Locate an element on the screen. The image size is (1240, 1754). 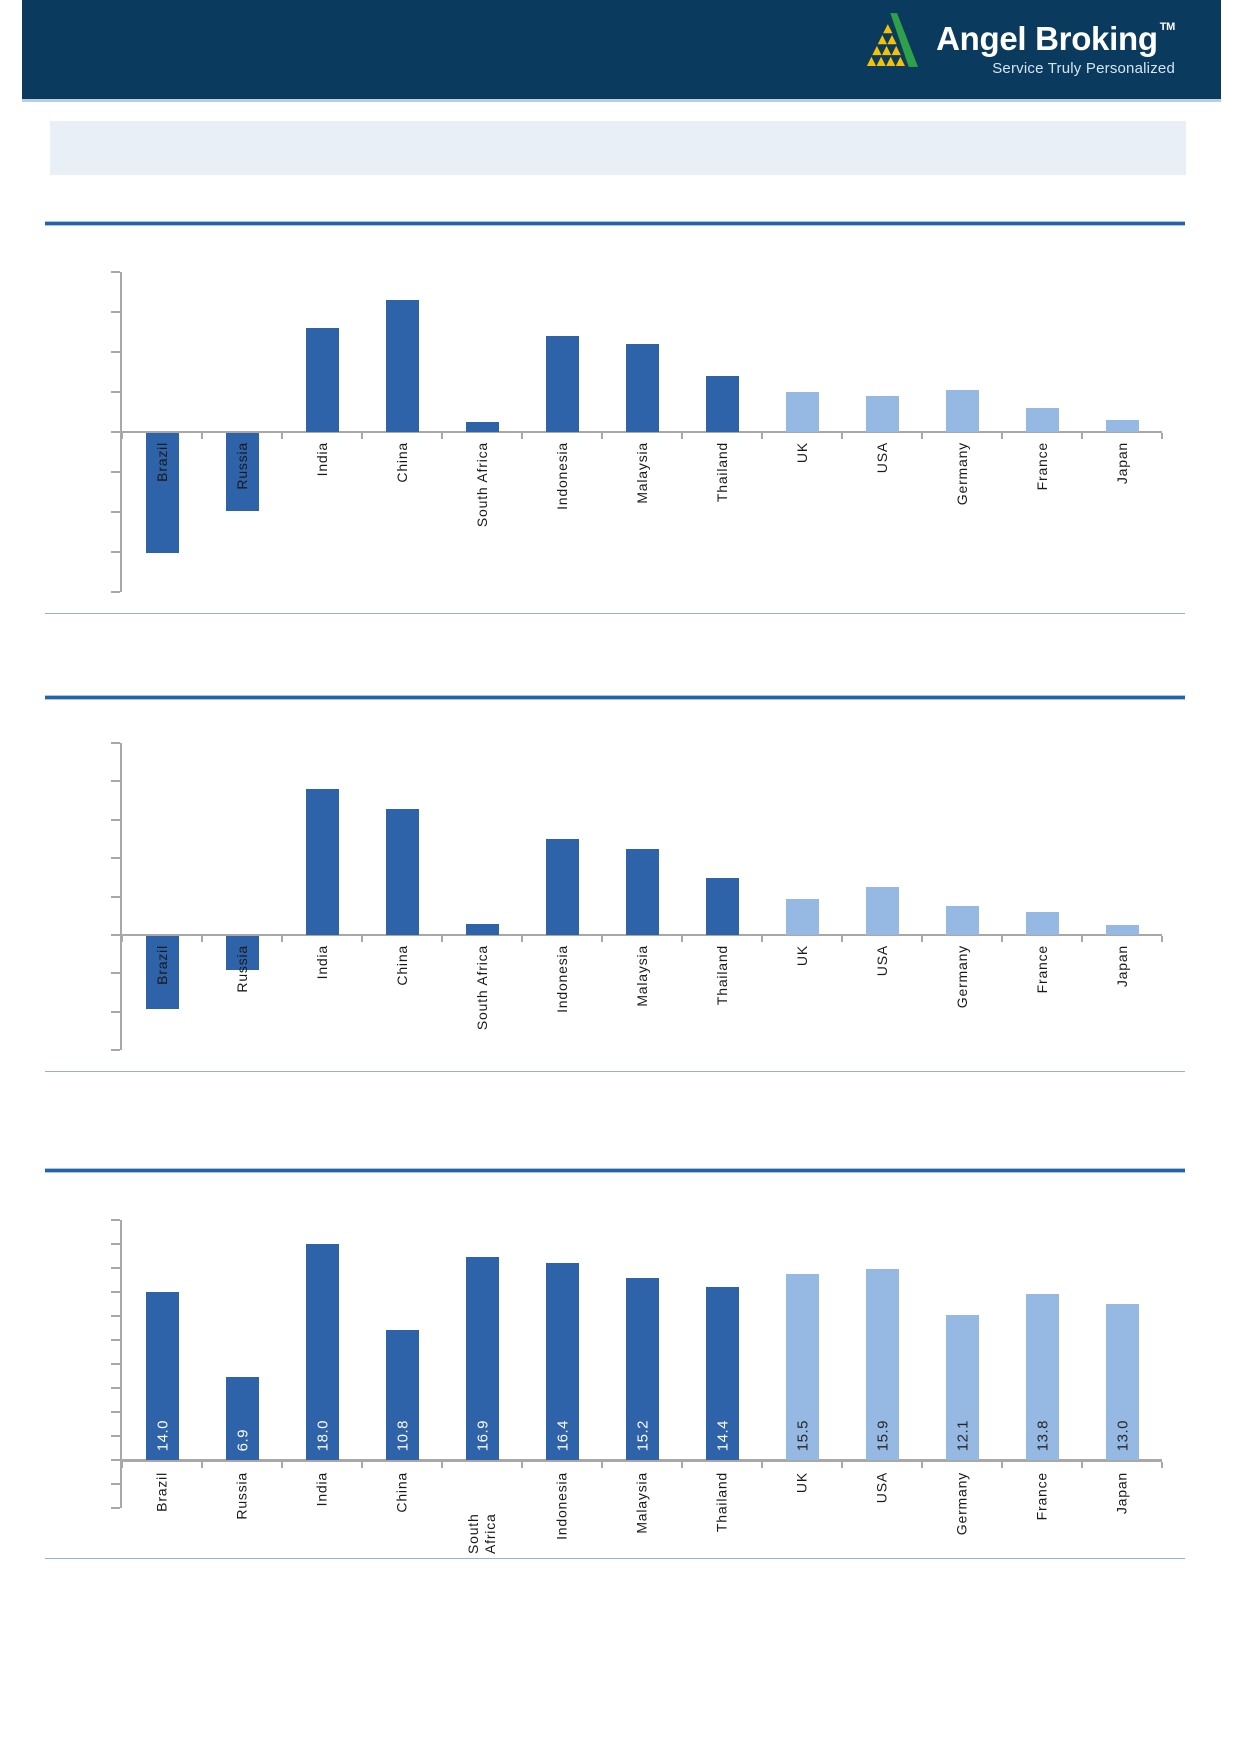
bar-germany is located at coordinates (962, 920).